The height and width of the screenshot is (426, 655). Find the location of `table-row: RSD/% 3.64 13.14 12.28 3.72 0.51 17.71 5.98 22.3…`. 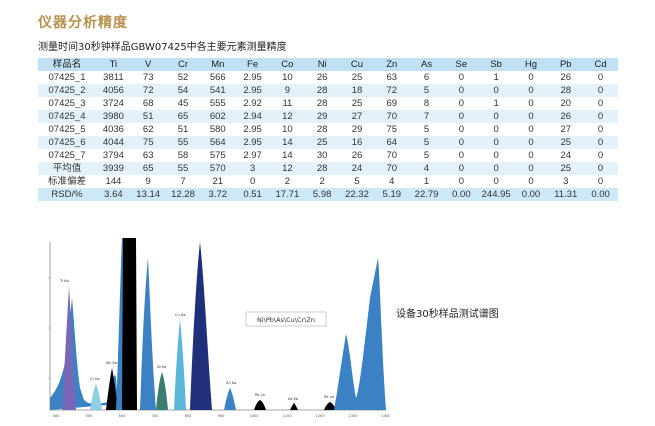

table-row: RSD/% 3.64 13.14 12.28 3.72 0.51 17.71 5.98 22.3… is located at coordinates (328, 194).